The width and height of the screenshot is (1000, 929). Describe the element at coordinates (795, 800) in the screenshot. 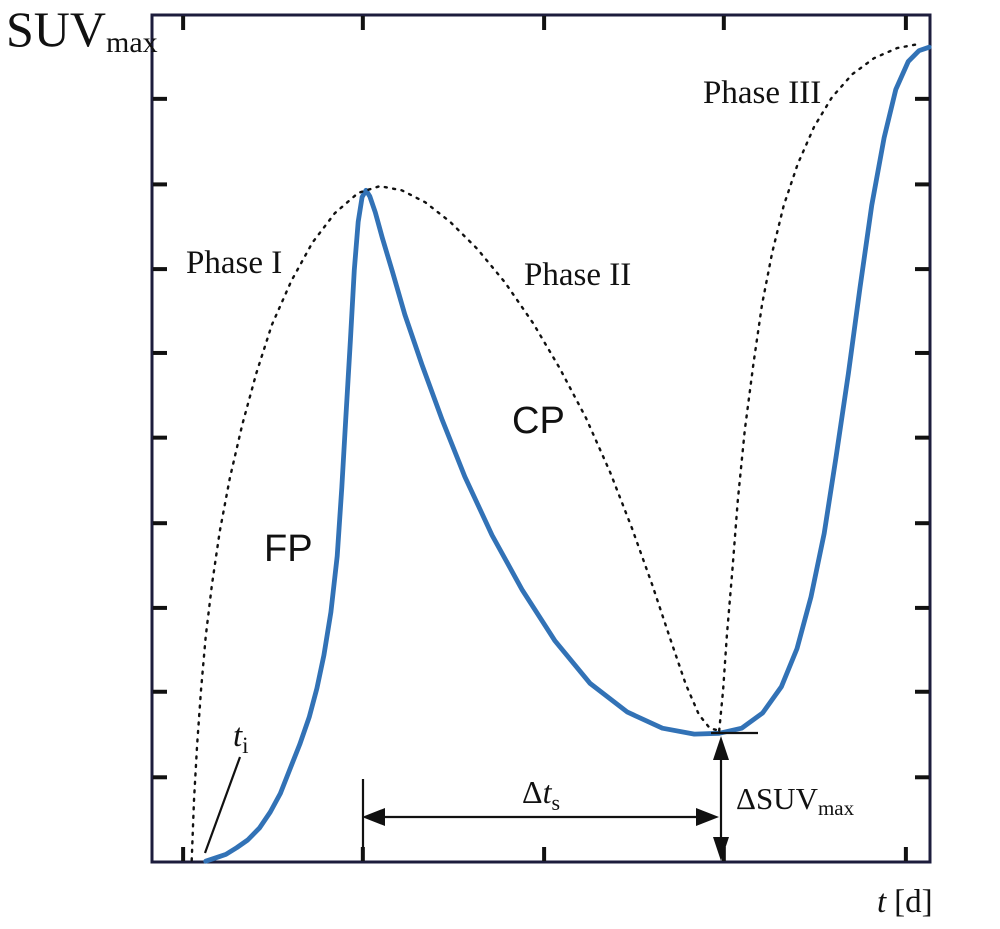

I see `dsuv-label: ΔSUVmax` at that location.